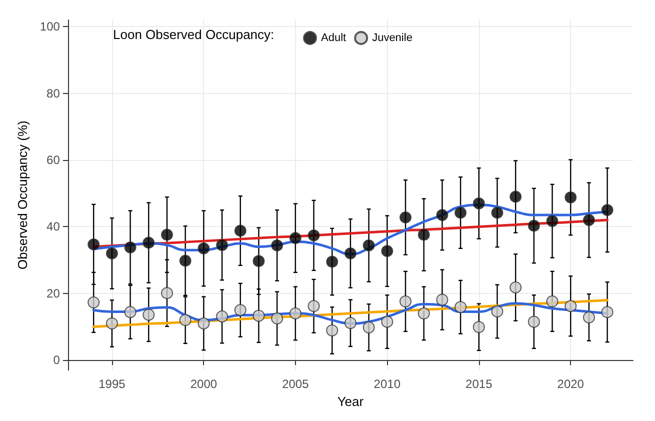  I want to click on legend-label: Juvenile, so click(392, 38).